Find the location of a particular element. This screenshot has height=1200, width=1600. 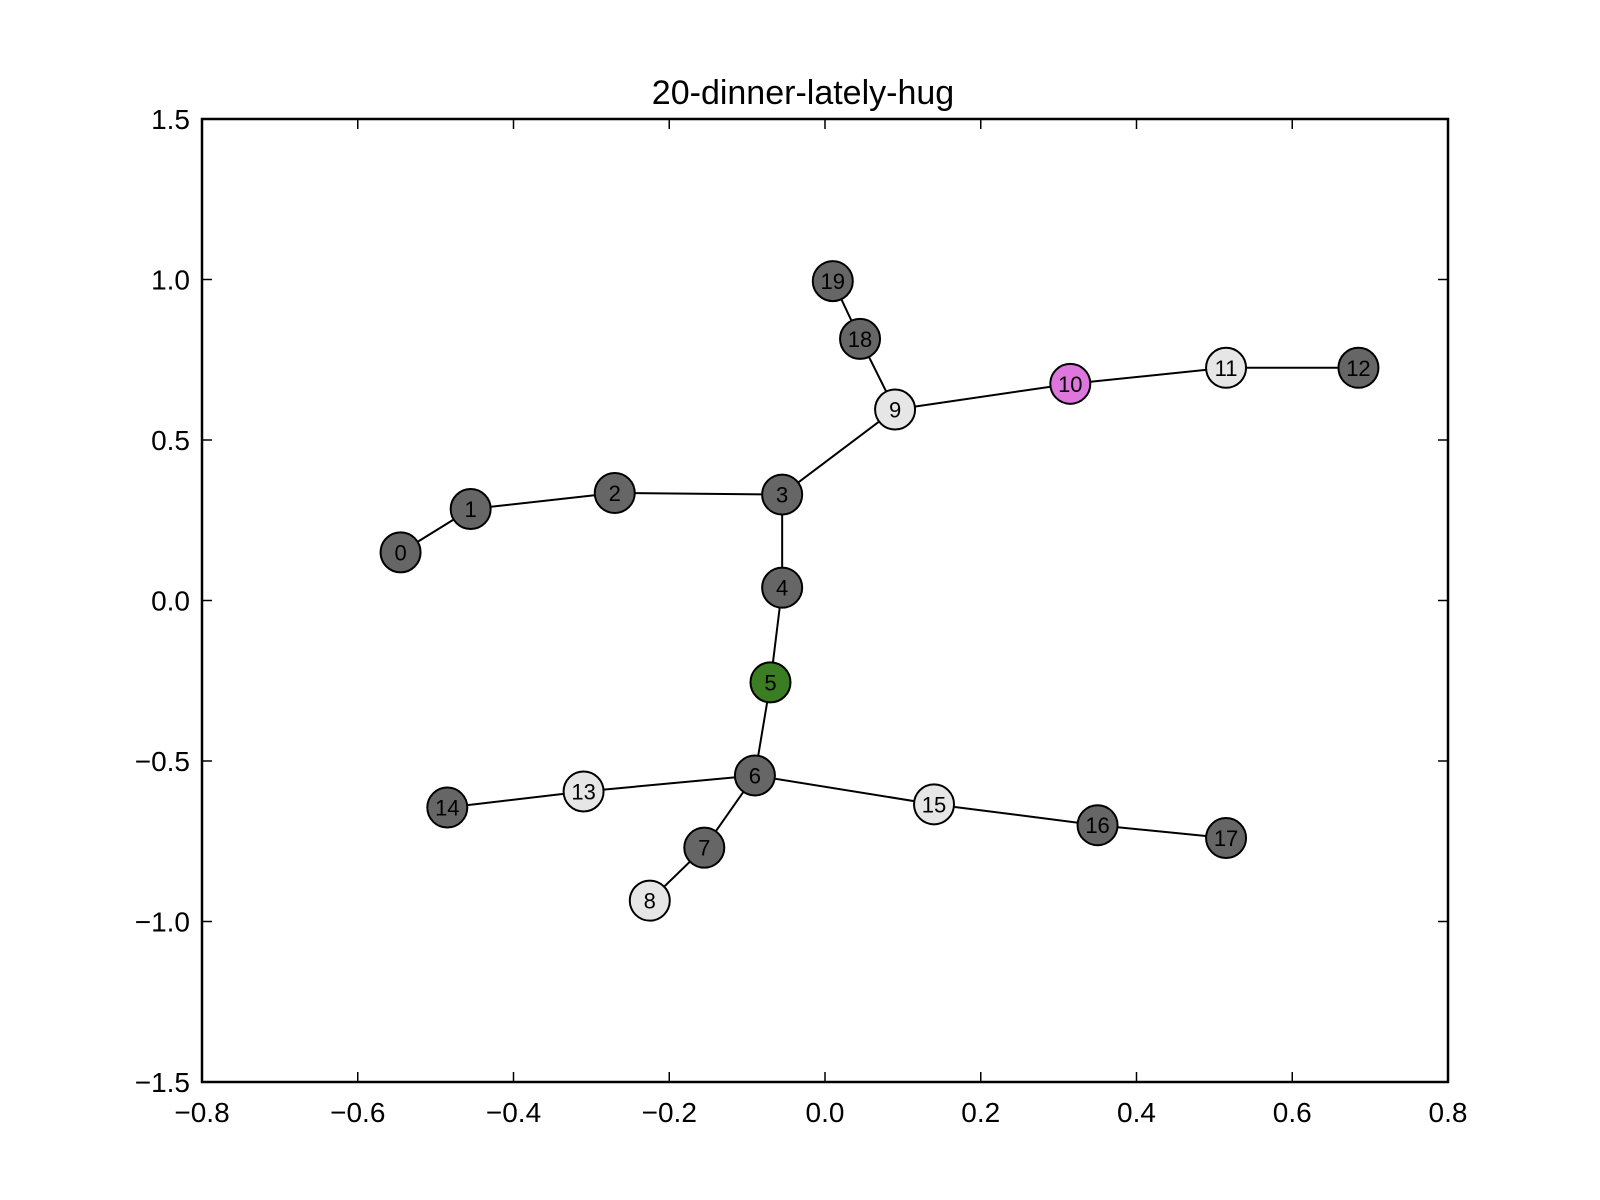

graph-node: 18 is located at coordinates (860, 338).